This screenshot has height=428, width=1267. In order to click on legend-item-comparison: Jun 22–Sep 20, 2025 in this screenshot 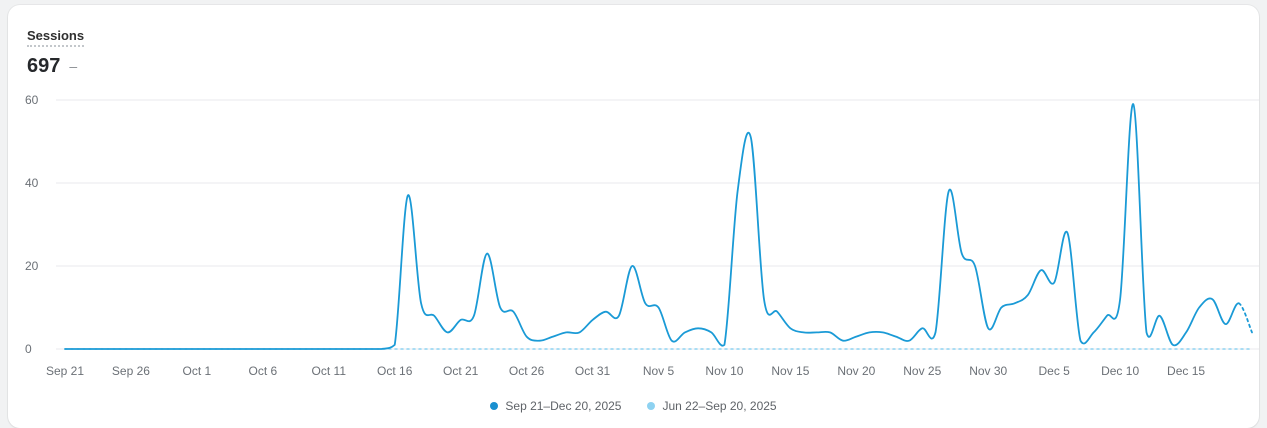, I will do `click(712, 406)`.